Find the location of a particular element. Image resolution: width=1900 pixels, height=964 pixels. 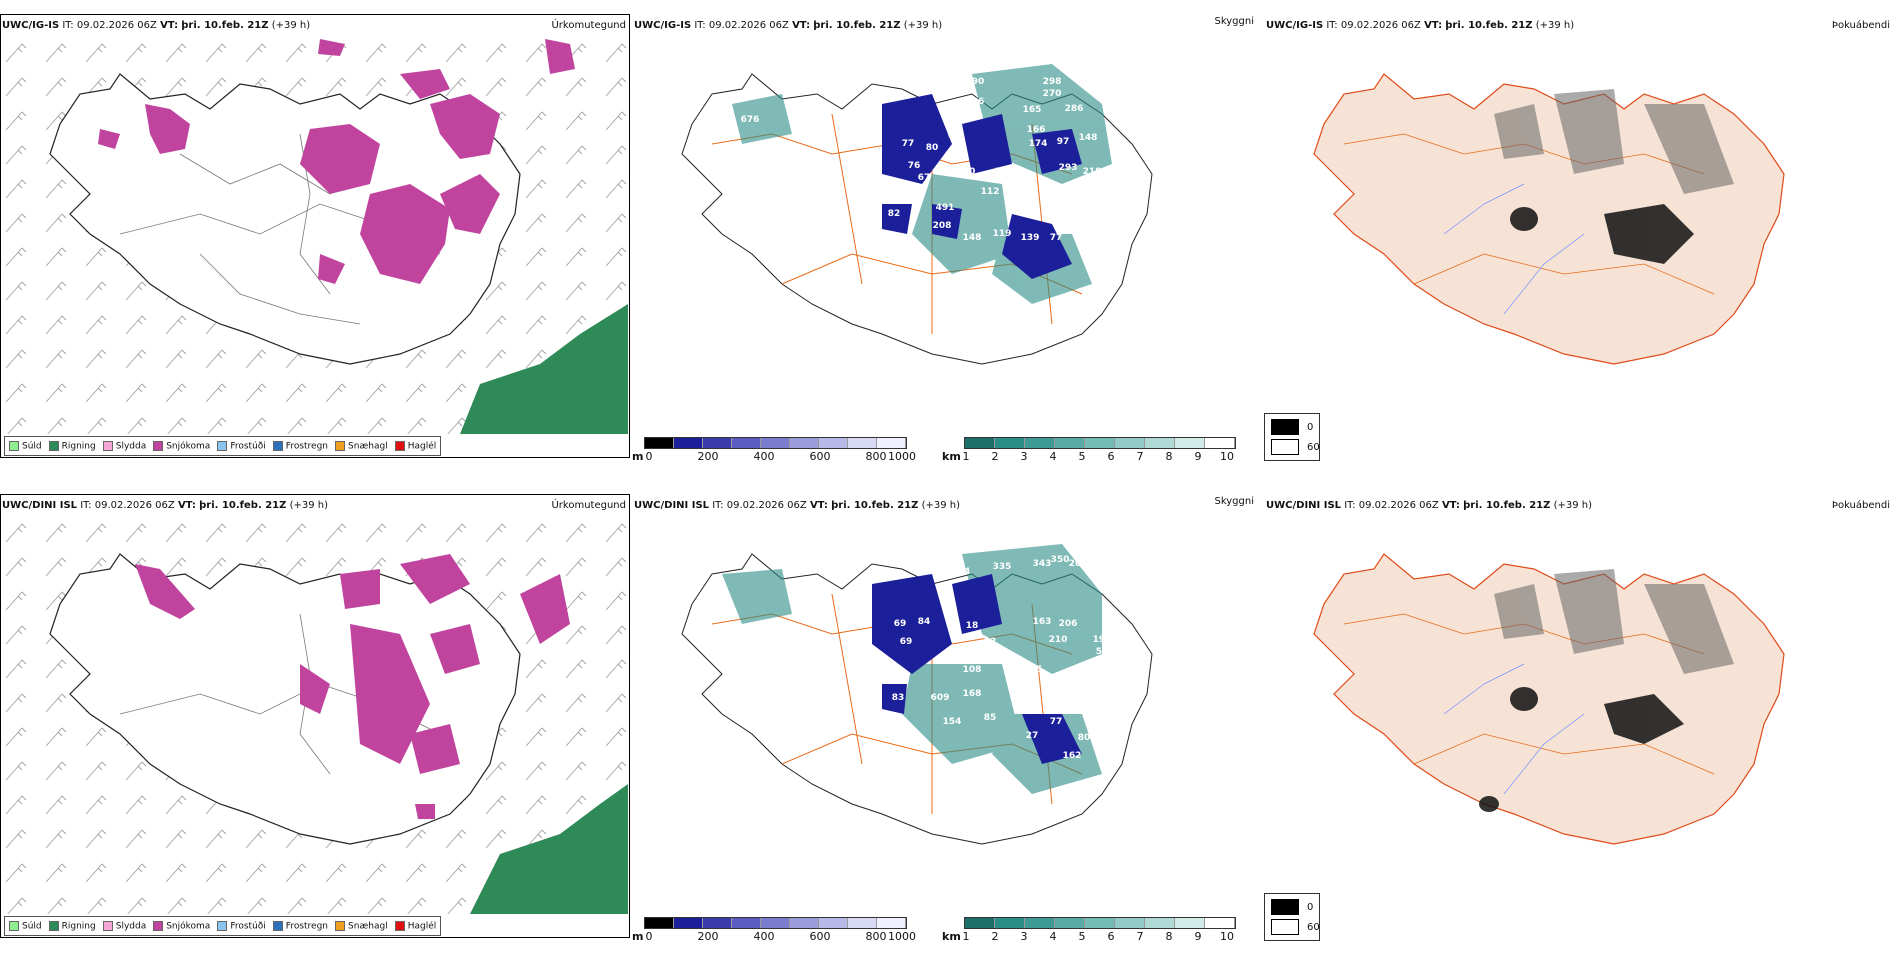

cloud-base-label: 52 is located at coordinates (990, 642).